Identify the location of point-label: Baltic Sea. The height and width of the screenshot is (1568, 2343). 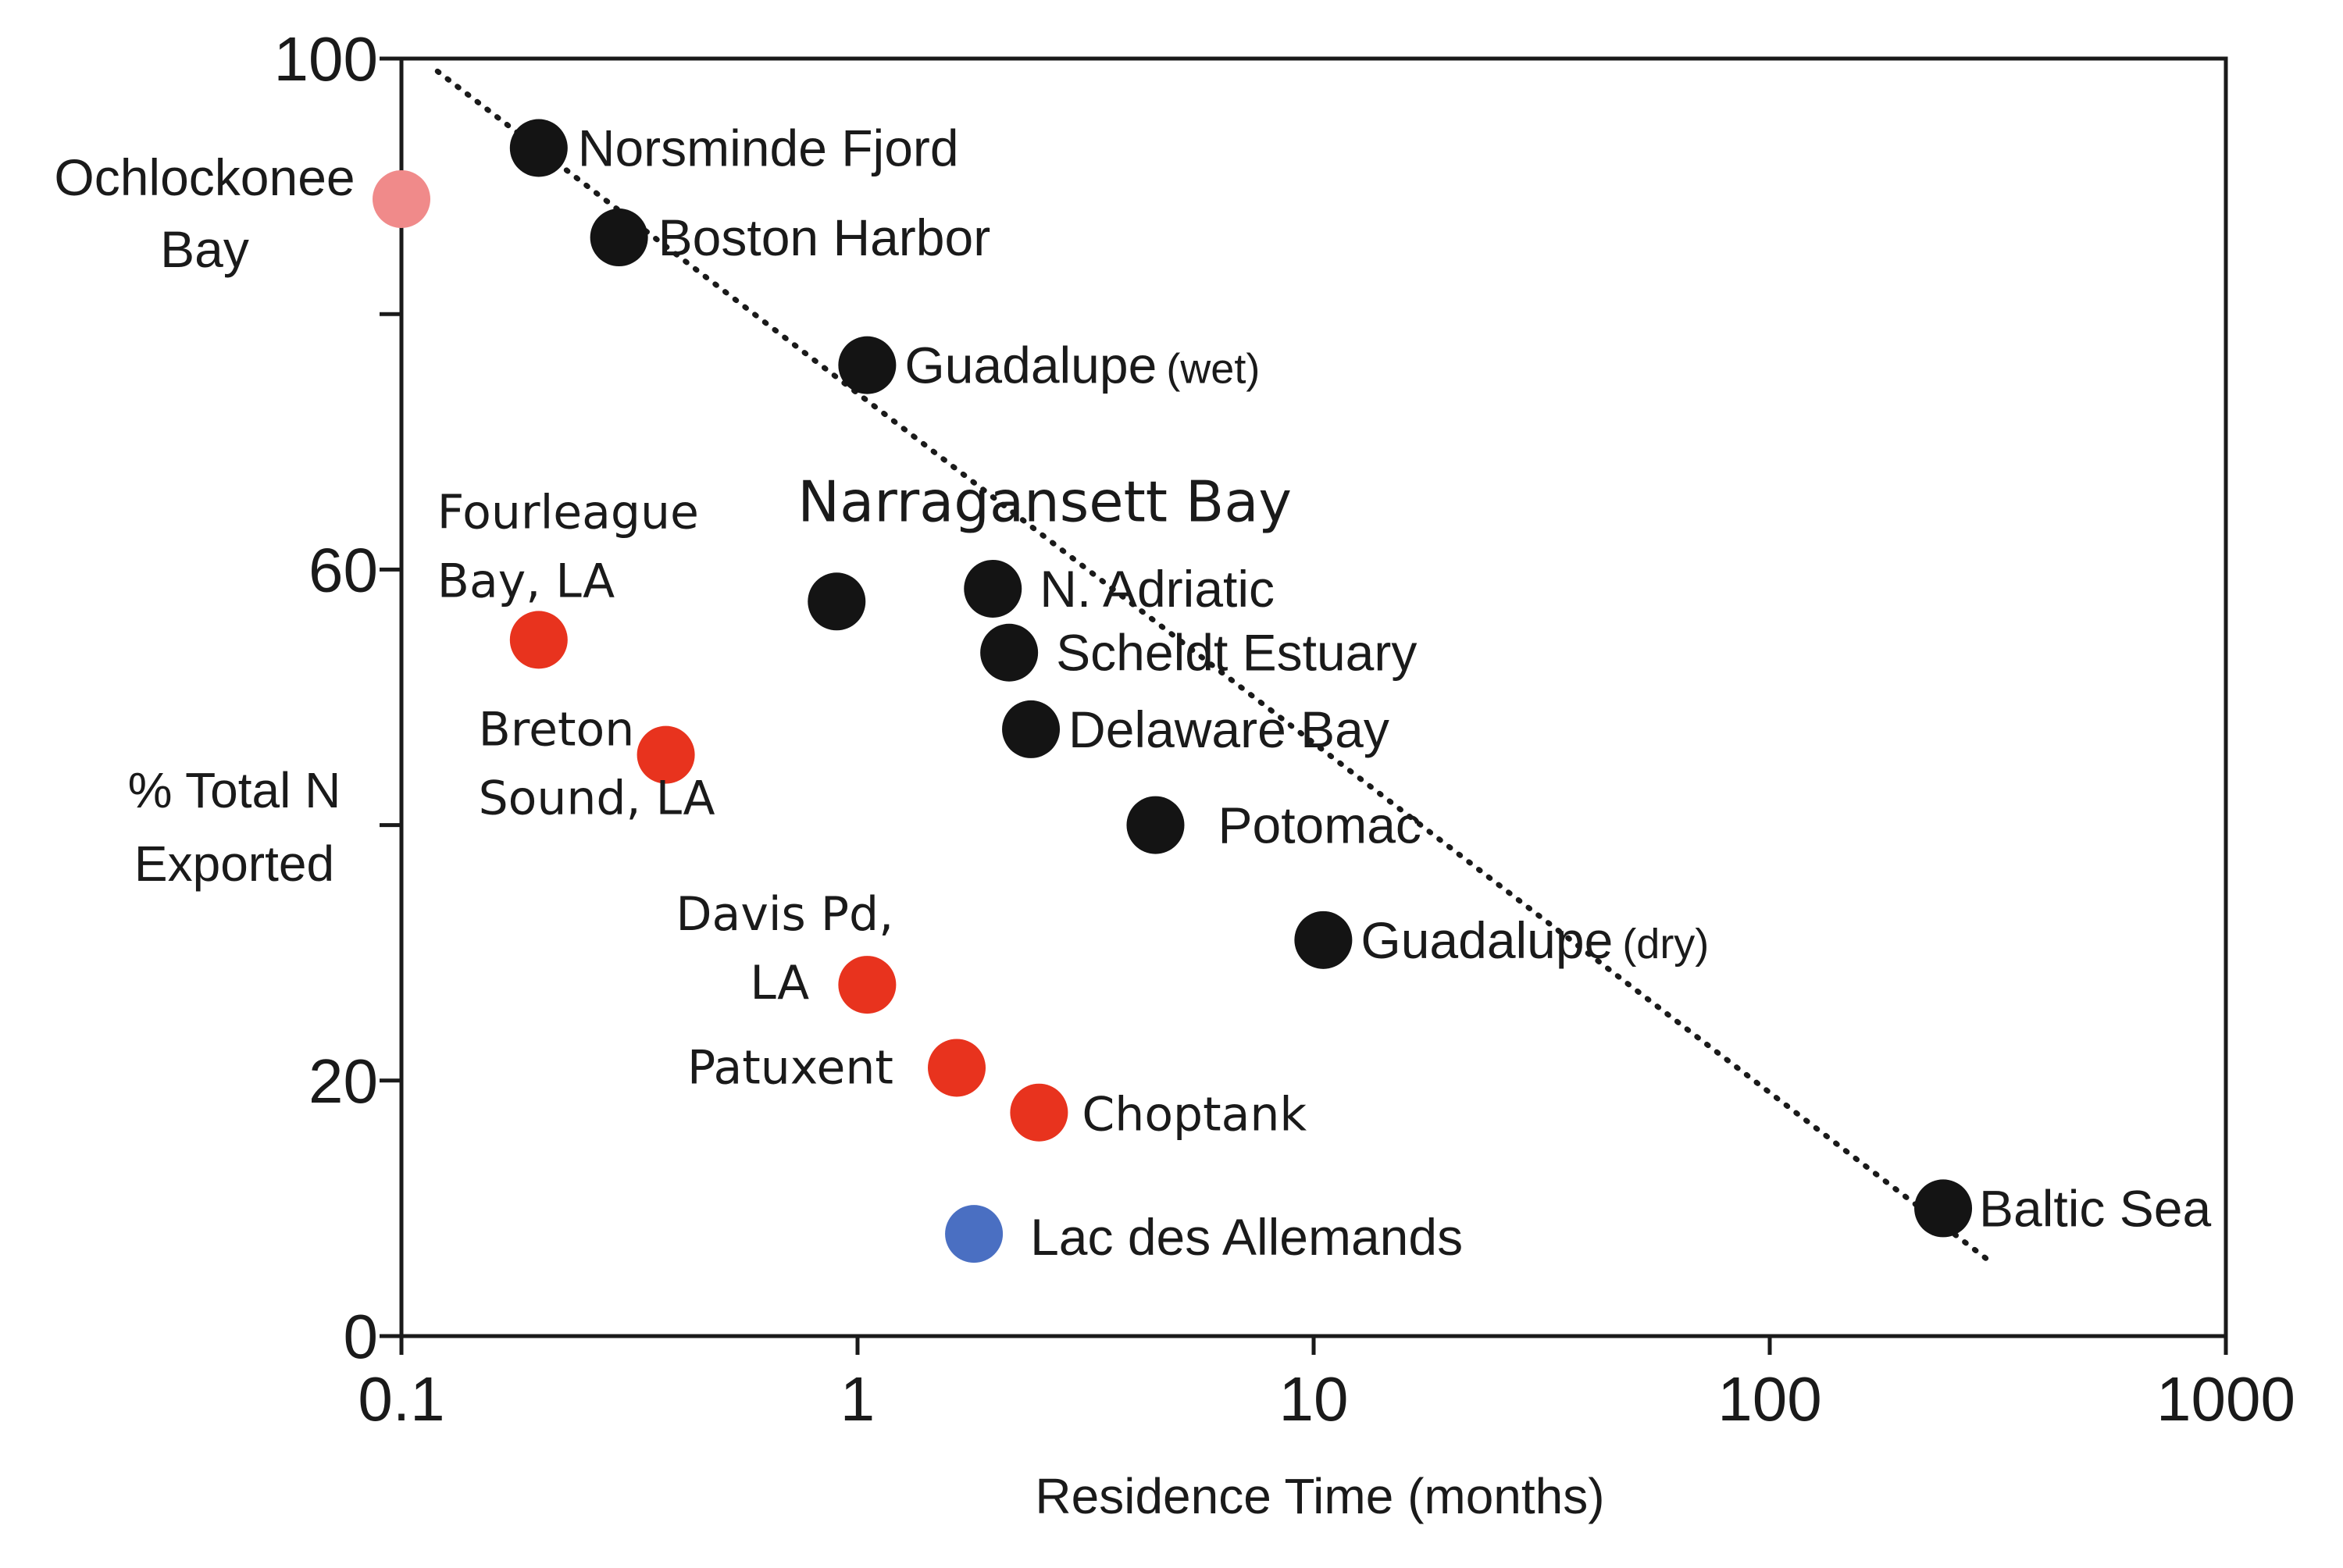
(2095, 1208).